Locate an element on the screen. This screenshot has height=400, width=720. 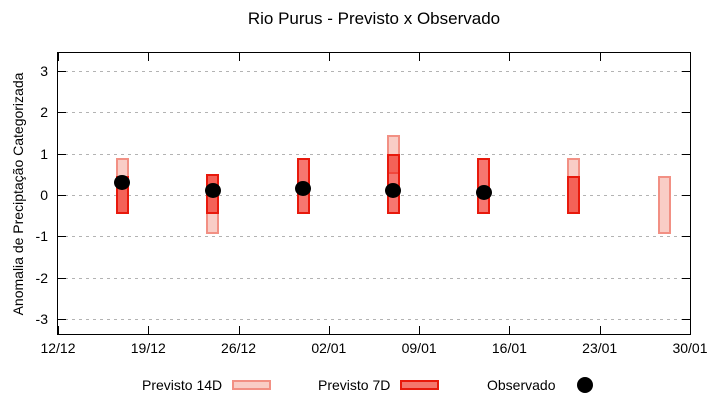
forecast-7d-bar is located at coordinates (574, 195).